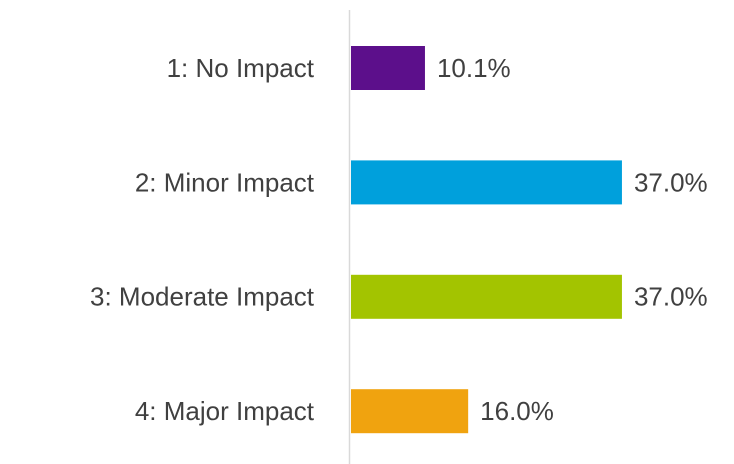  What do you see at coordinates (517, 411) in the screenshot?
I see `value-label: 16.0%` at bounding box center [517, 411].